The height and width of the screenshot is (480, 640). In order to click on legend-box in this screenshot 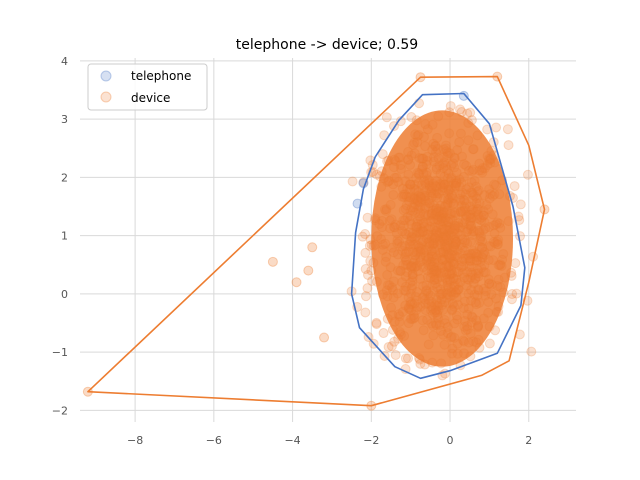, I will do `click(147, 87)`.